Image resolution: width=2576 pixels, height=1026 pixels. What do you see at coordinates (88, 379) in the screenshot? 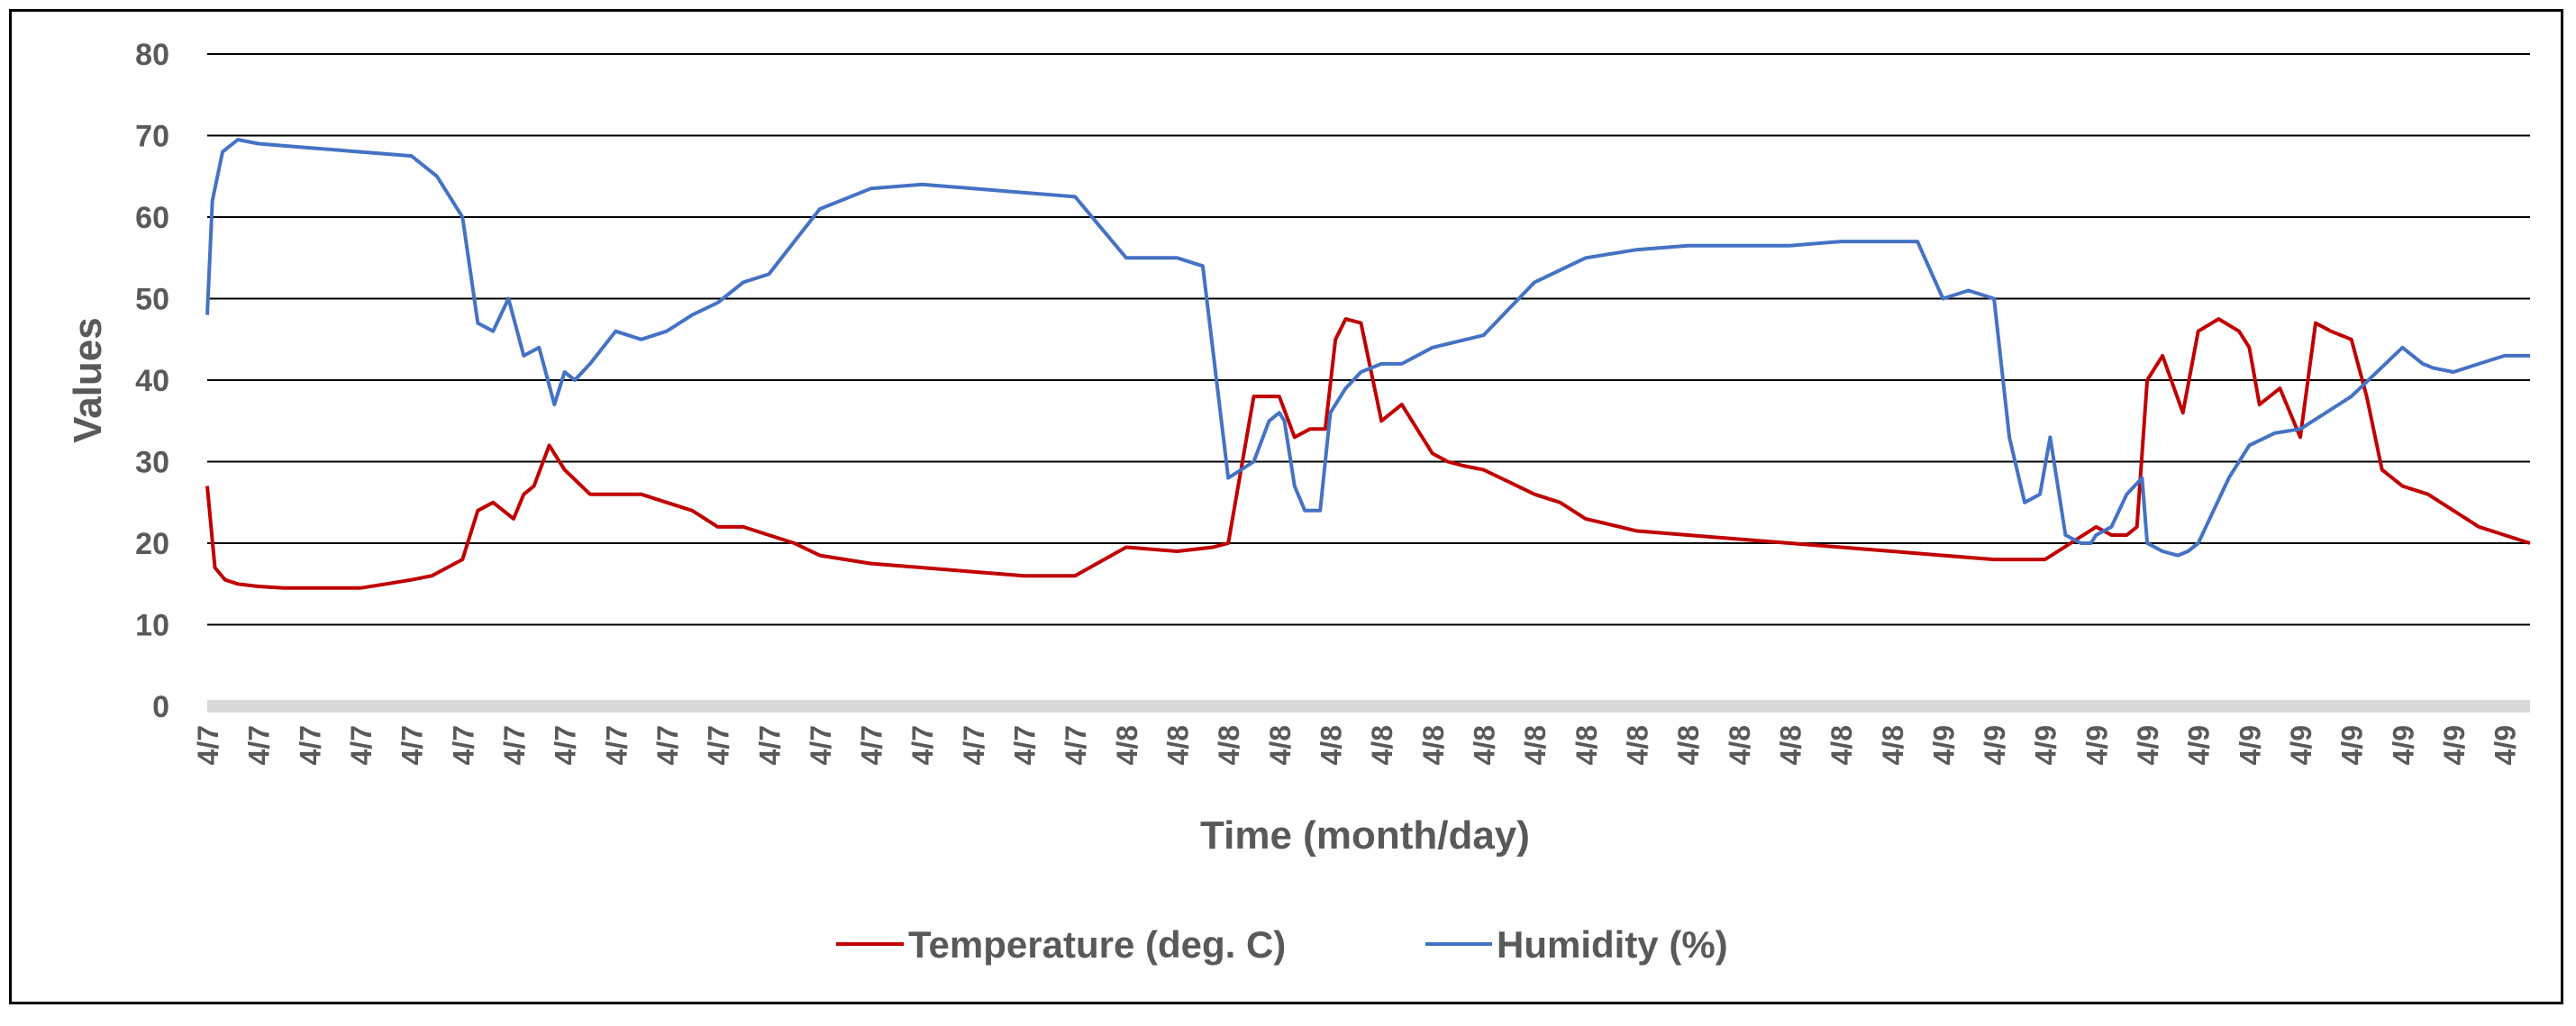
I see `y-axis-title: Values` at bounding box center [88, 379].